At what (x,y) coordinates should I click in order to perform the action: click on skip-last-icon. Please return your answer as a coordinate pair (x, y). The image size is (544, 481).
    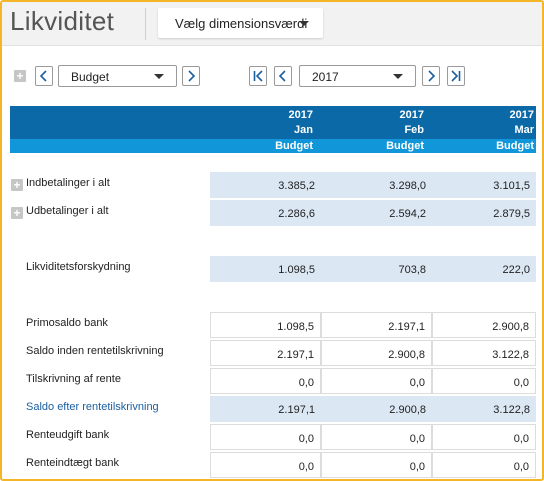
    Looking at the image, I should click on (456, 76).